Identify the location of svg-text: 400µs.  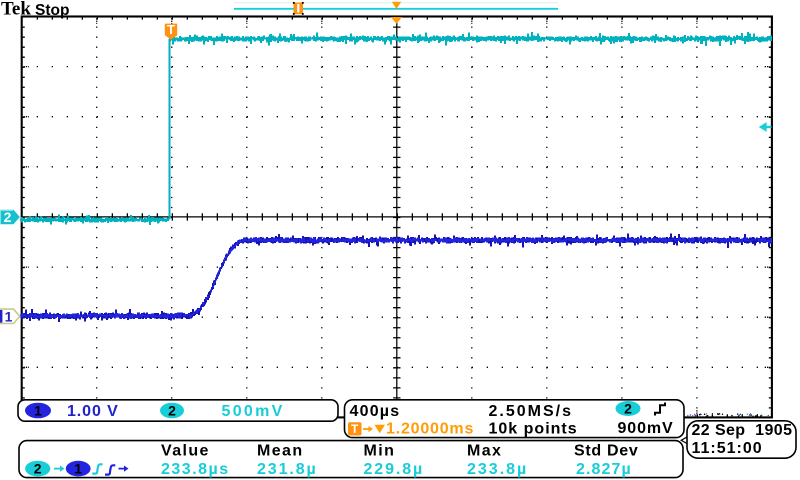
(375, 411).